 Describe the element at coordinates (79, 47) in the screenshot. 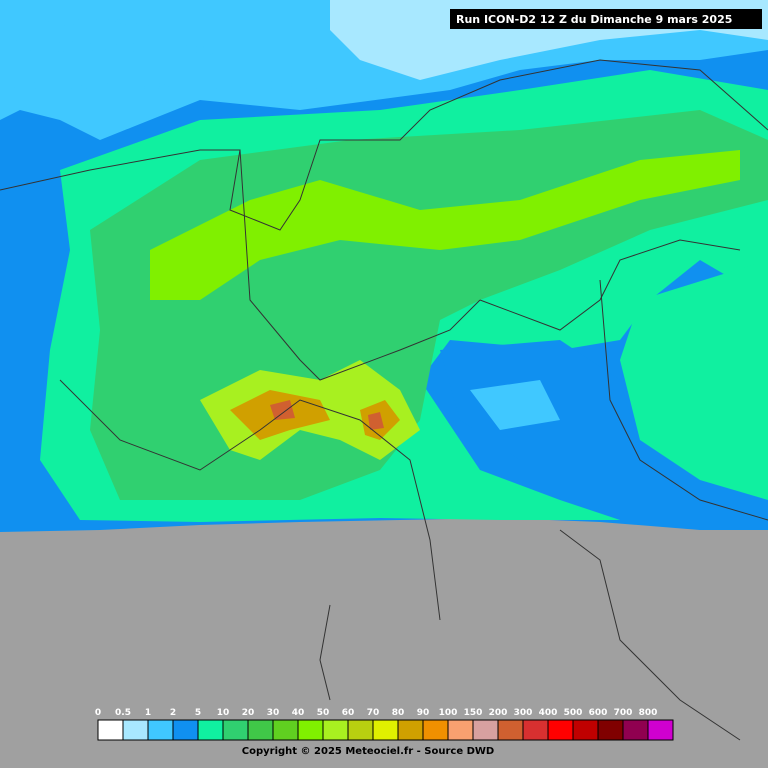

I see `time-label: 15:00 locale` at that location.